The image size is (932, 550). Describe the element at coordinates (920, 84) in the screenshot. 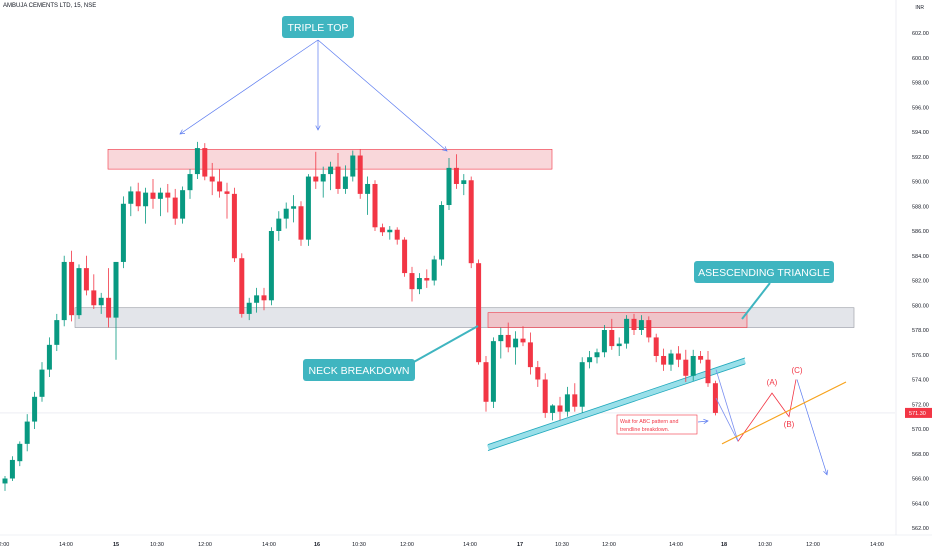

I see `price-tick-label: 598.00` at that location.